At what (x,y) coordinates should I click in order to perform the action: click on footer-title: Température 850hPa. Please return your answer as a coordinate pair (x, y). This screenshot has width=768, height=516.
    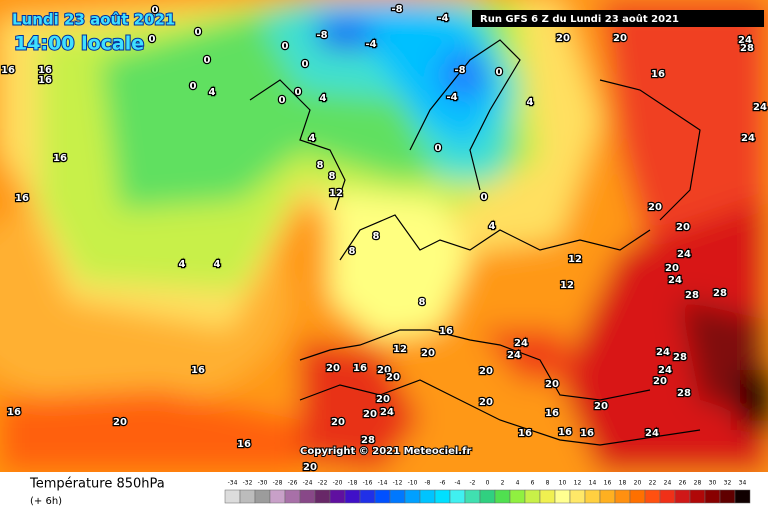
    Looking at the image, I should click on (97, 484).